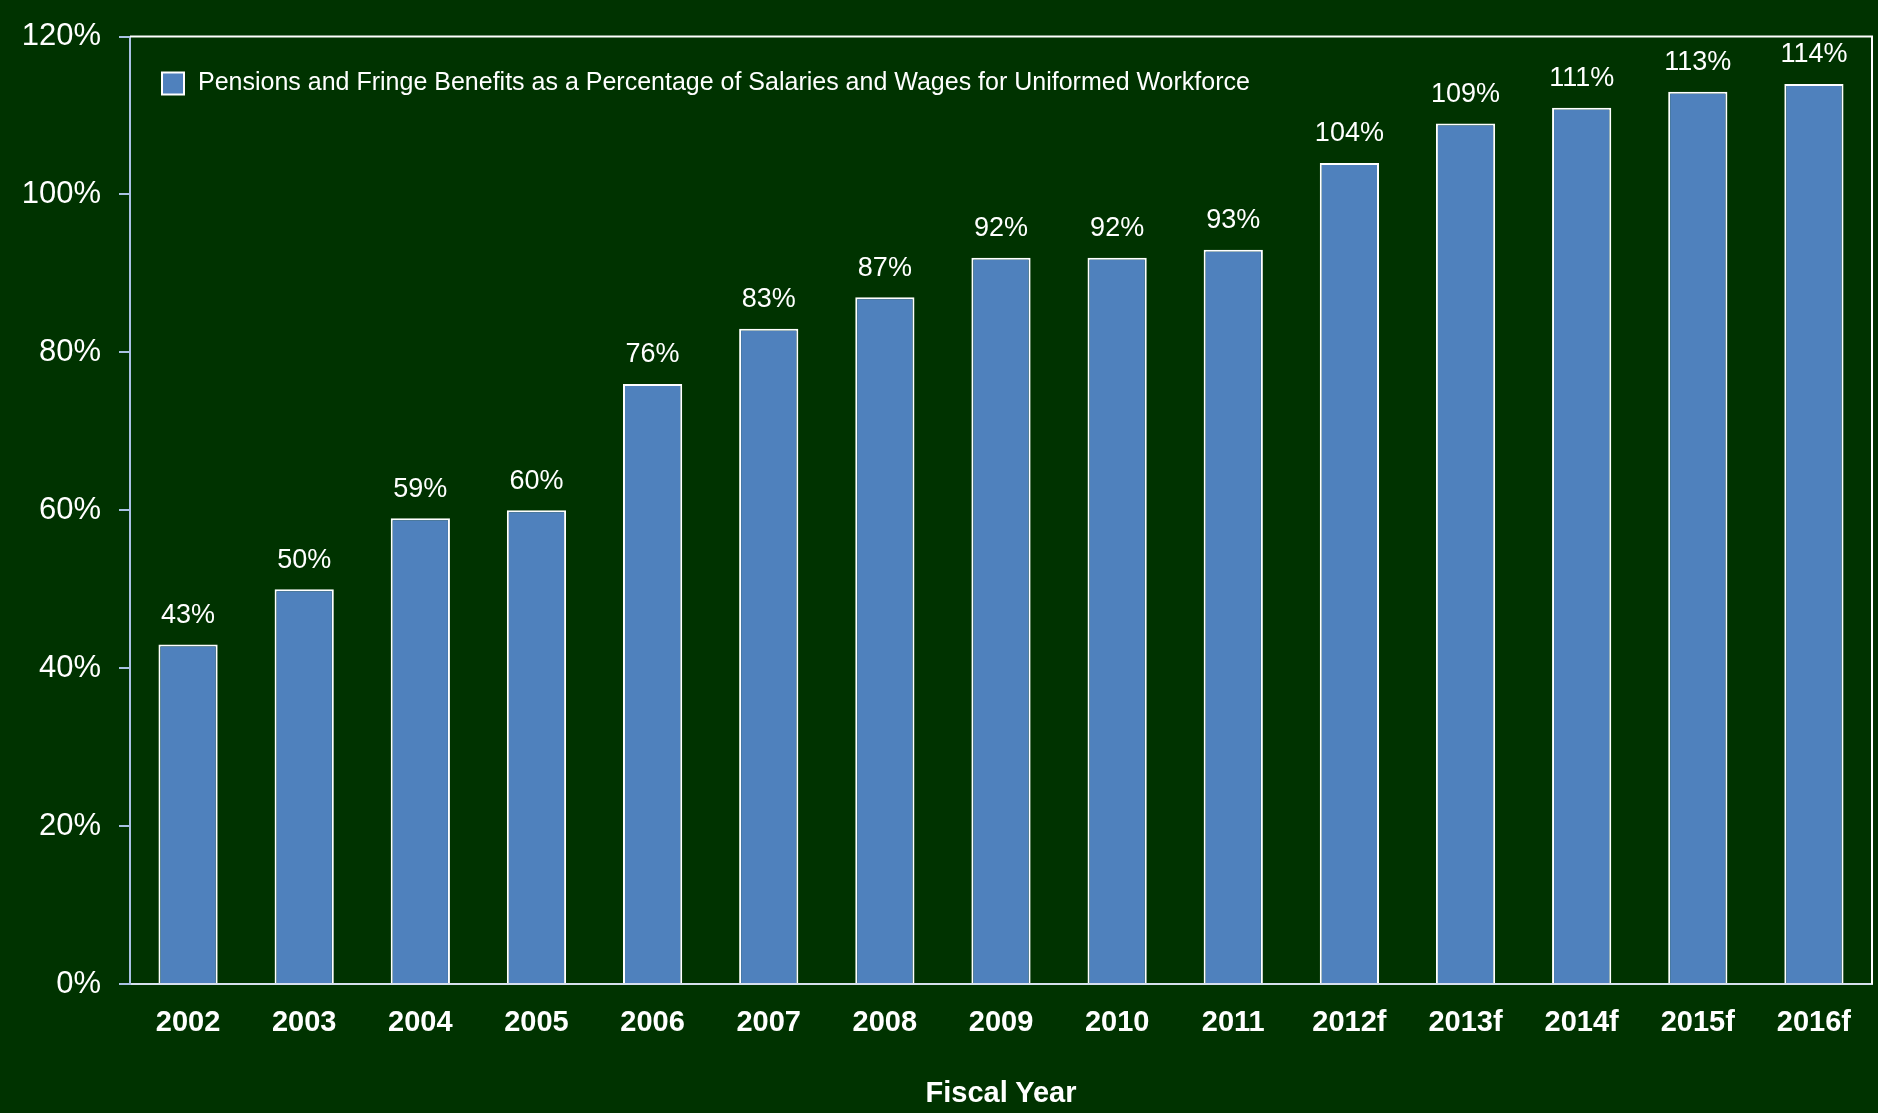 The height and width of the screenshot is (1113, 1878). Describe the element at coordinates (536, 479) in the screenshot. I see `data-label: 60%` at that location.